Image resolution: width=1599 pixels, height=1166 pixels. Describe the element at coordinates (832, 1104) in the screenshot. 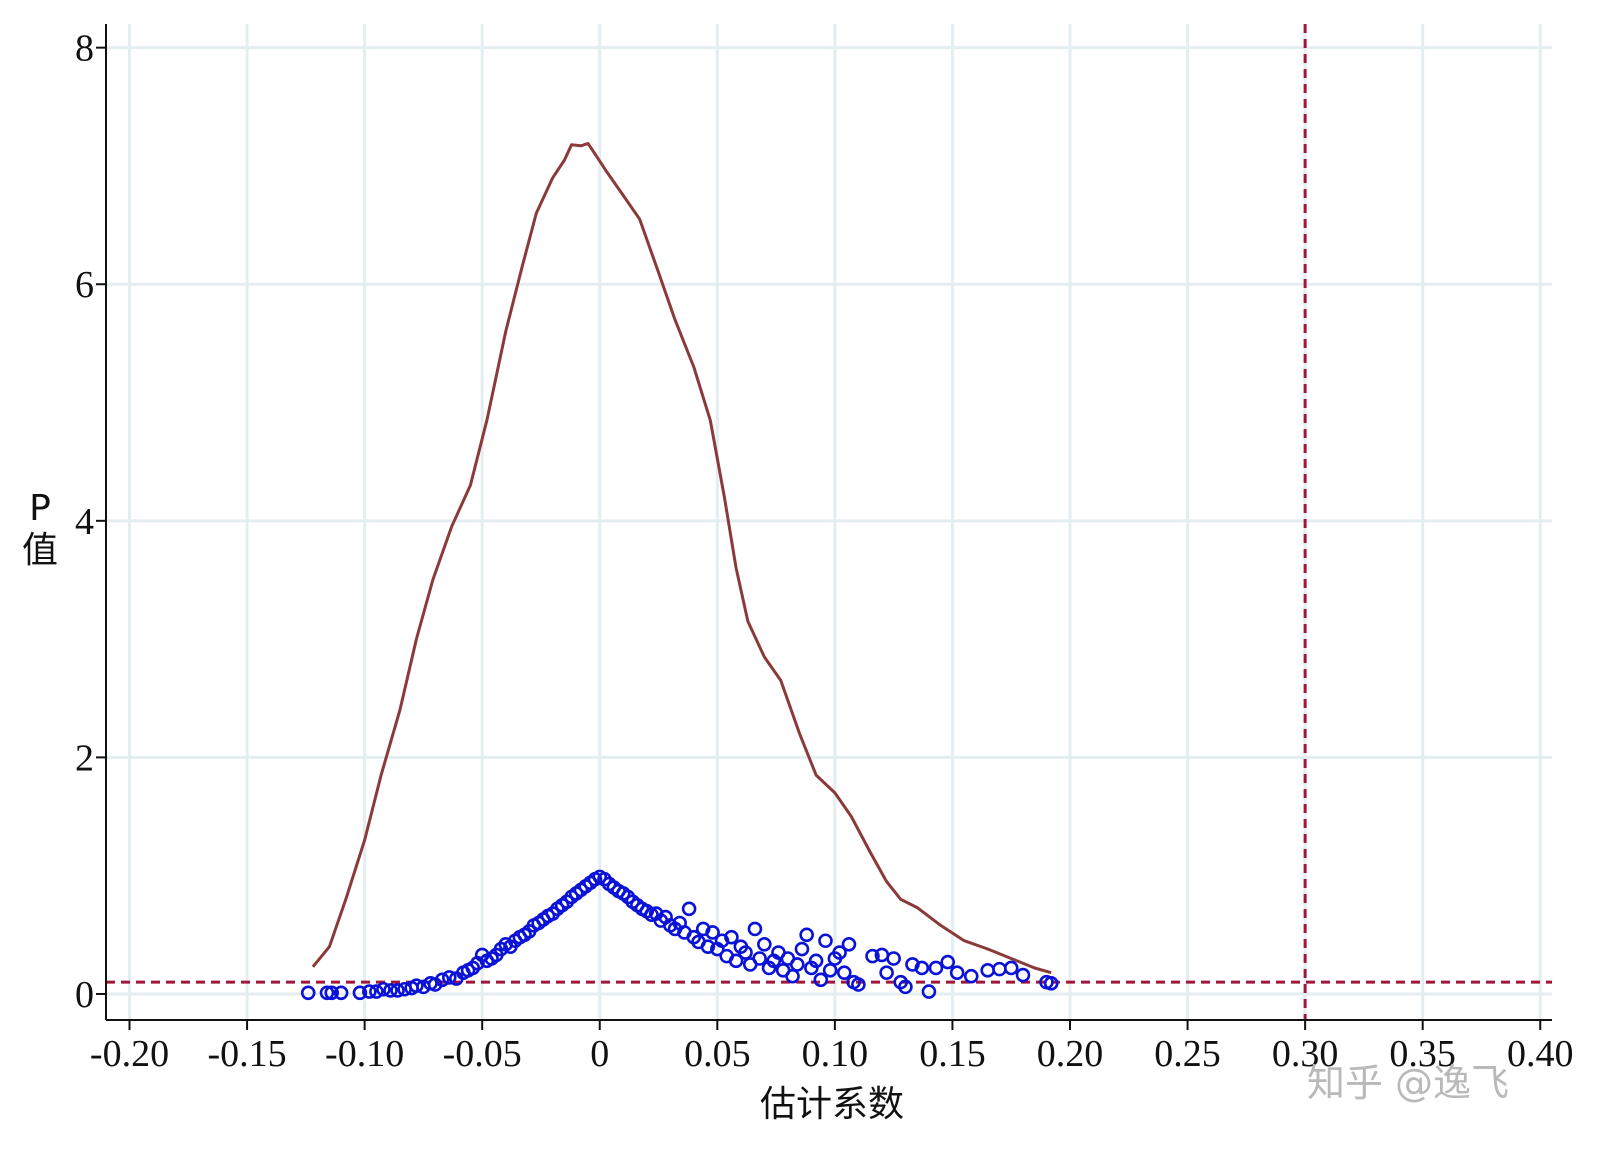

I see `x-axis-title: 估计系数` at that location.